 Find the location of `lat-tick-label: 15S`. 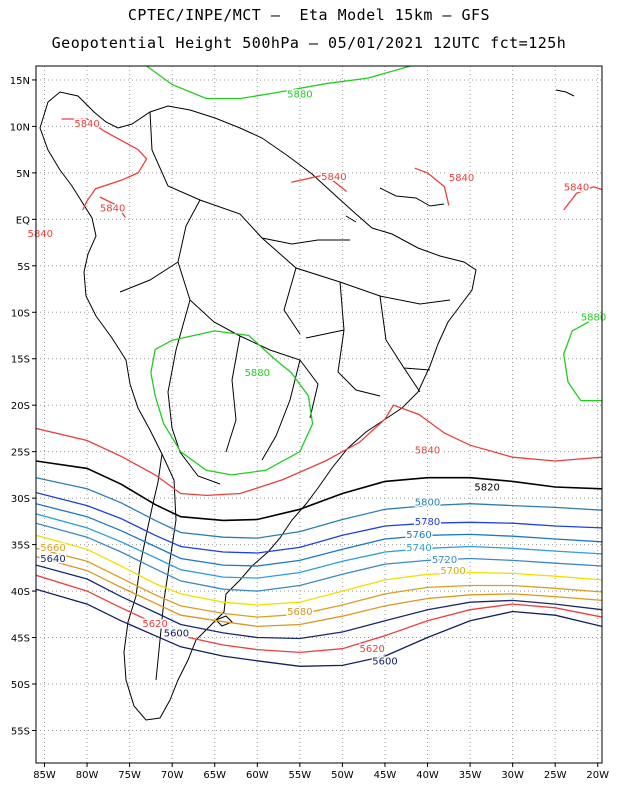

lat-tick-label: 15S is located at coordinates (20, 360).